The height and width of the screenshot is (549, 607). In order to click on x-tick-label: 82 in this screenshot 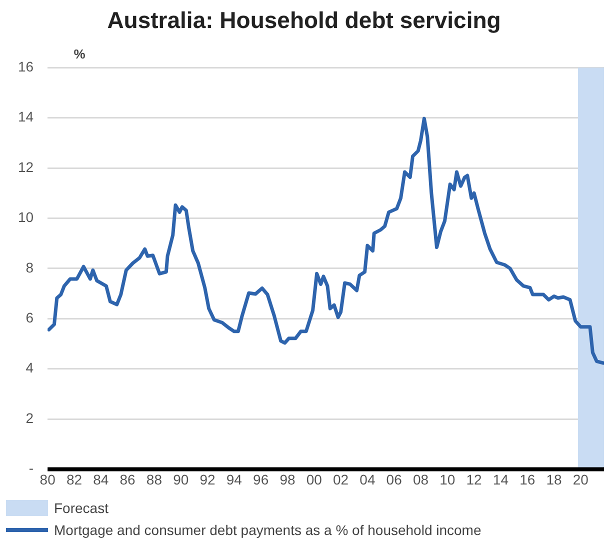, I will do `click(74, 479)`.